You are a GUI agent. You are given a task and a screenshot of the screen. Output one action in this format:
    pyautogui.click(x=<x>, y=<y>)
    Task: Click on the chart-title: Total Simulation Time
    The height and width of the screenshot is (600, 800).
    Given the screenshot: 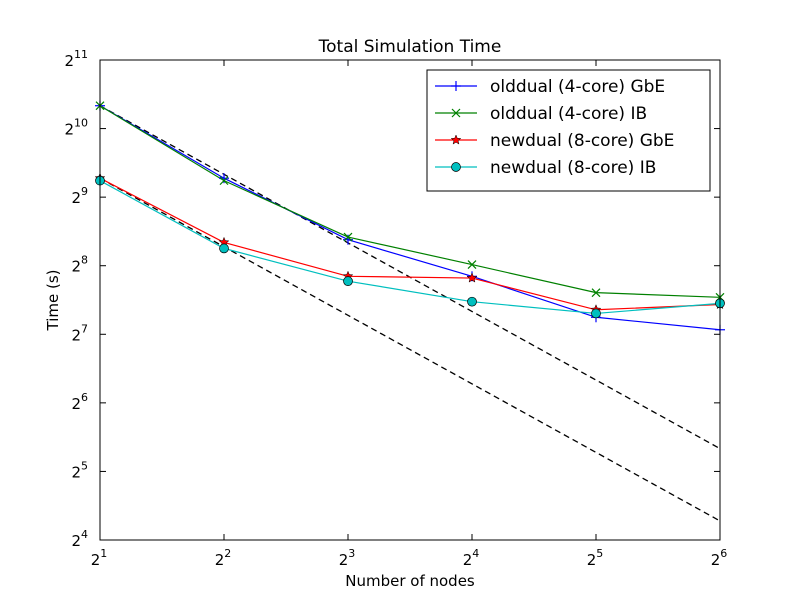 What is the action you would take?
    pyautogui.click(x=410, y=47)
    